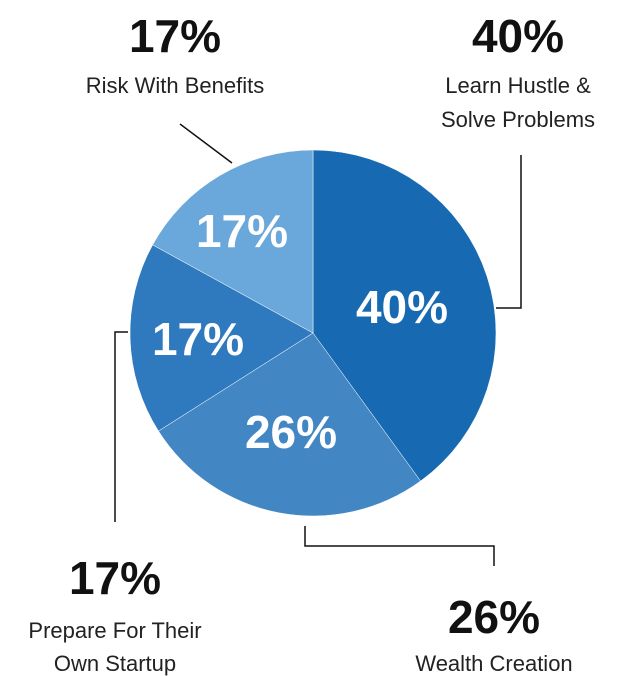 Image resolution: width=622 pixels, height=676 pixels. What do you see at coordinates (291, 432) in the screenshot?
I see `slice-1-inner-percent: 26%` at bounding box center [291, 432].